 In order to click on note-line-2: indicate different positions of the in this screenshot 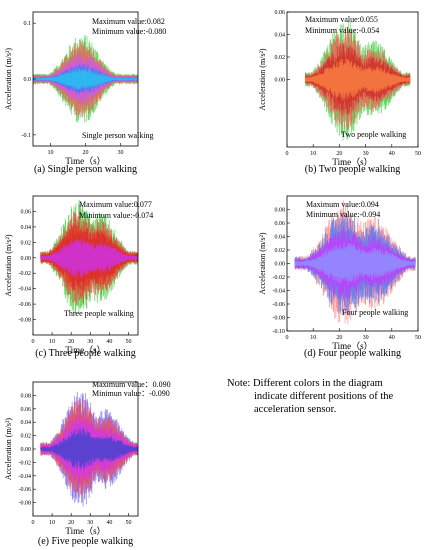, I will do `click(324, 396)`.